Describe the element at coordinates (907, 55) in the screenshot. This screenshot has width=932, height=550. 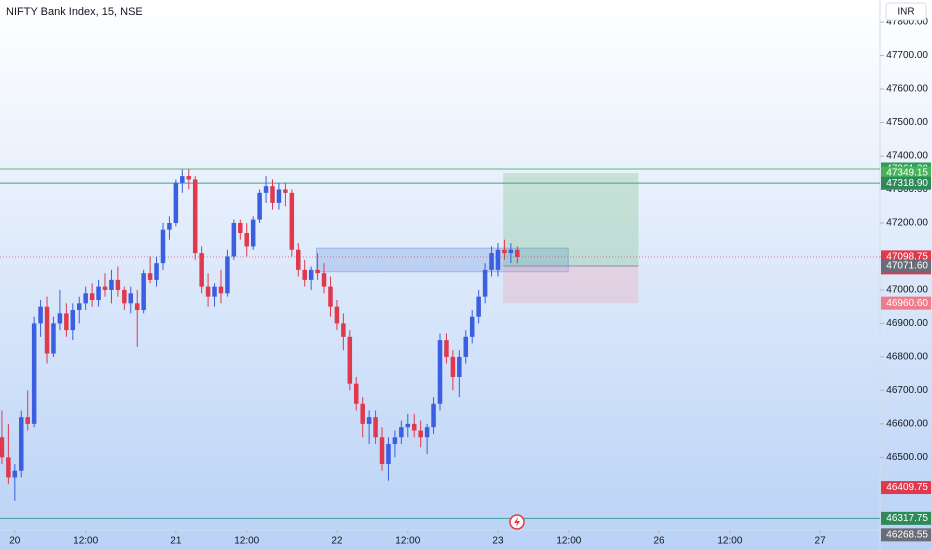
I see `y-tick-label: 47700.00` at that location.